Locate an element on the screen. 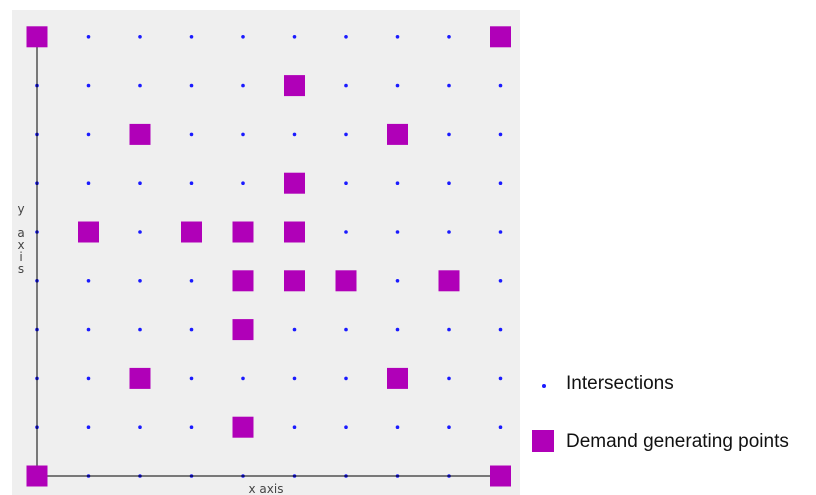  legend-item-intersections: Intersections is located at coordinates (601, 383).